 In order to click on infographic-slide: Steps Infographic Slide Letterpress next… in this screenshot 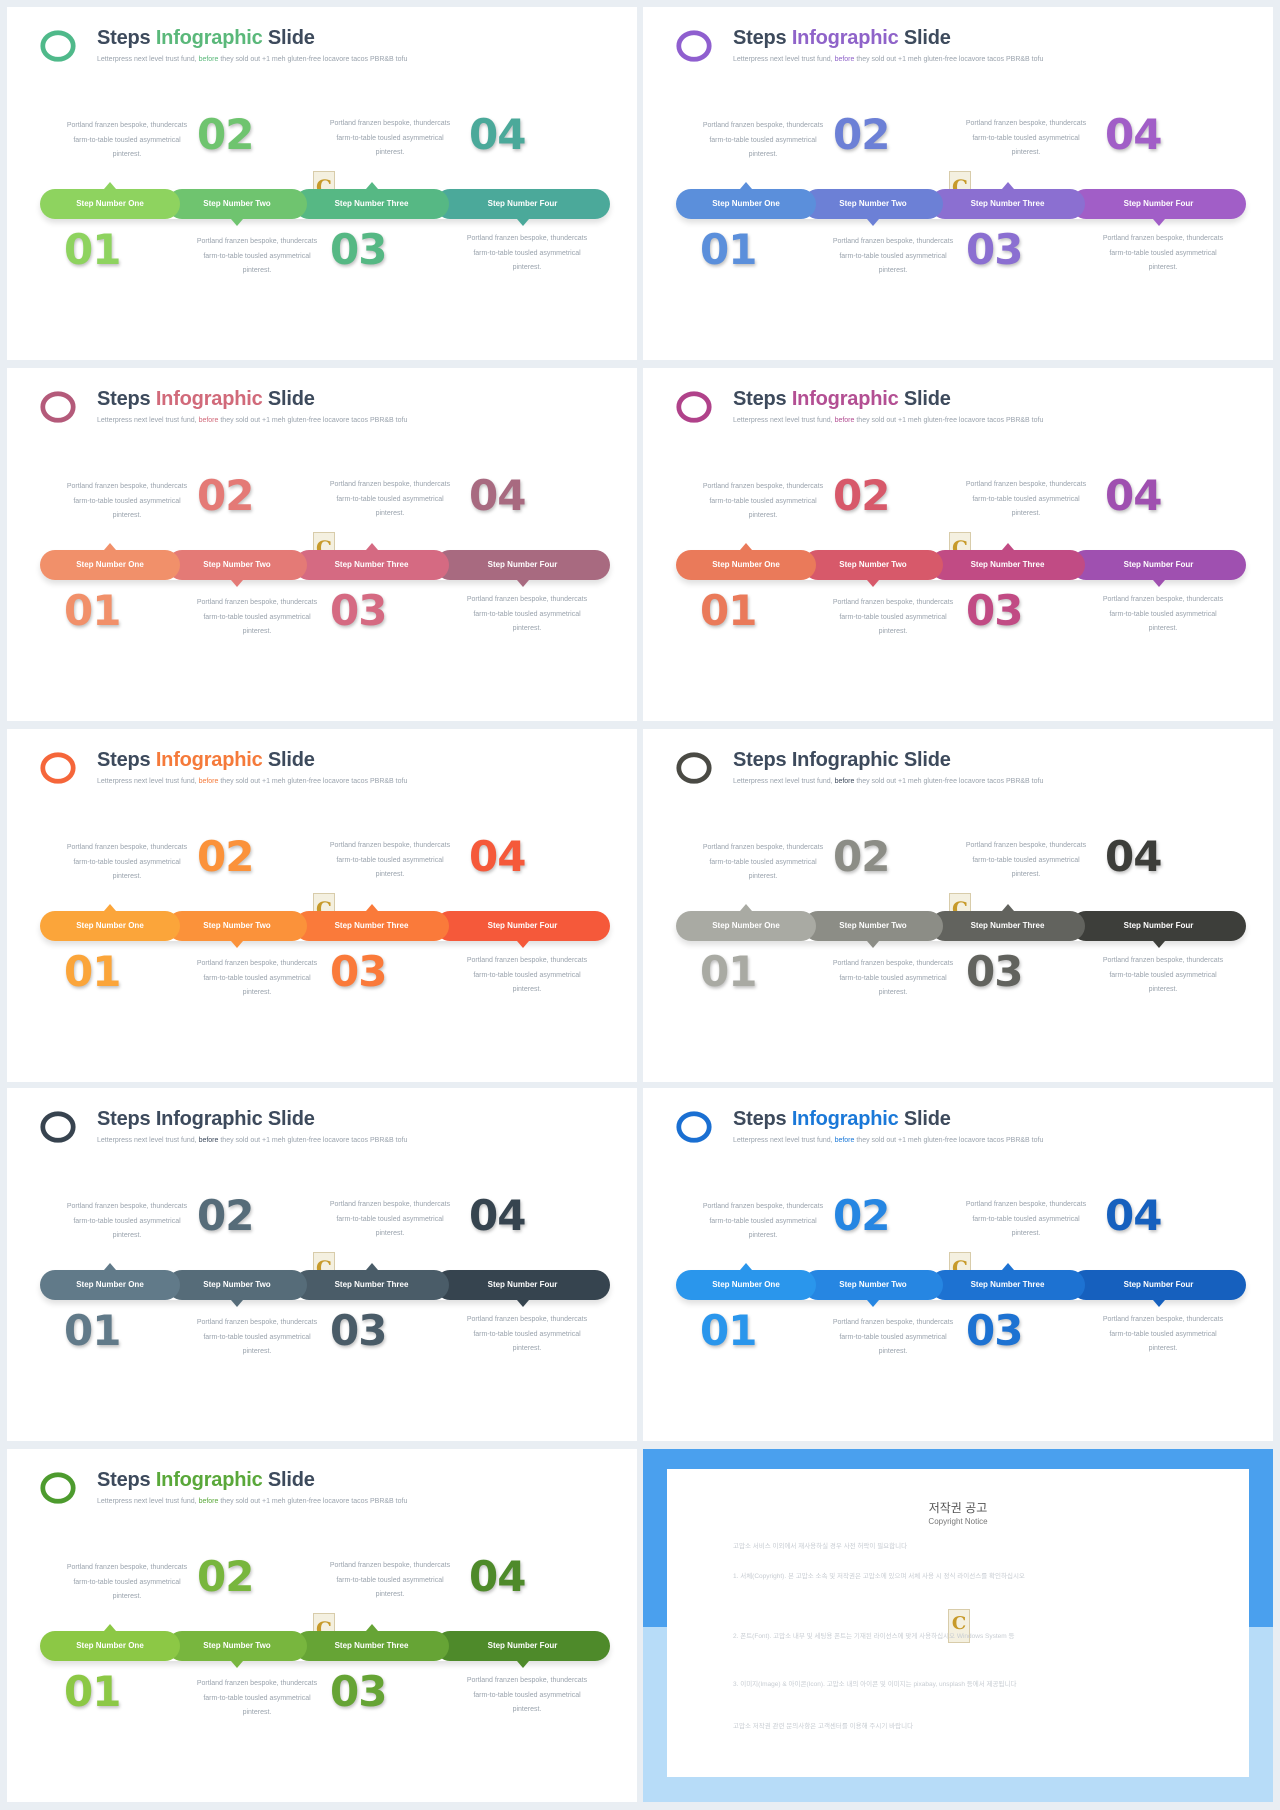, I will do `click(322, 1625)`.